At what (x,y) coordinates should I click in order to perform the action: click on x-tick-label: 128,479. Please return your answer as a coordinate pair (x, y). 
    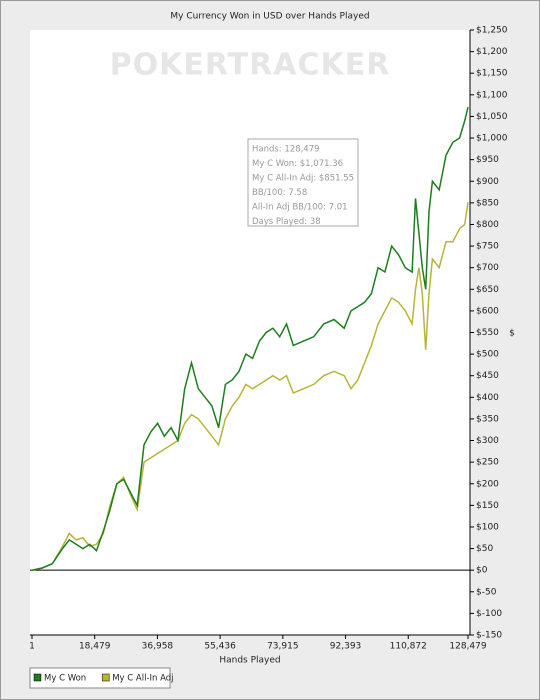
    Looking at the image, I should click on (467, 647).